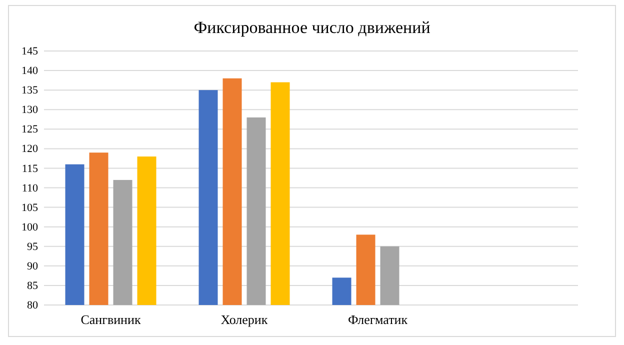 This screenshot has height=345, width=624. What do you see at coordinates (30, 168) in the screenshot?
I see `y-tick-label: 115` at bounding box center [30, 168].